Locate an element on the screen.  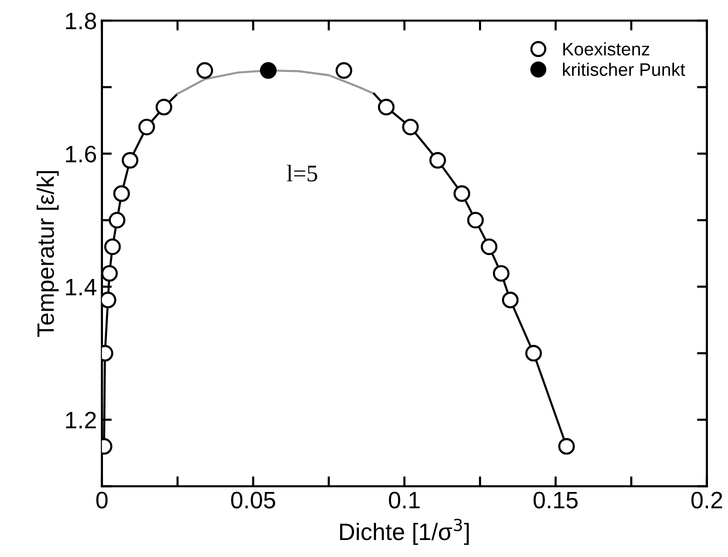
x-tick-label: 0 is located at coordinates (102, 500).